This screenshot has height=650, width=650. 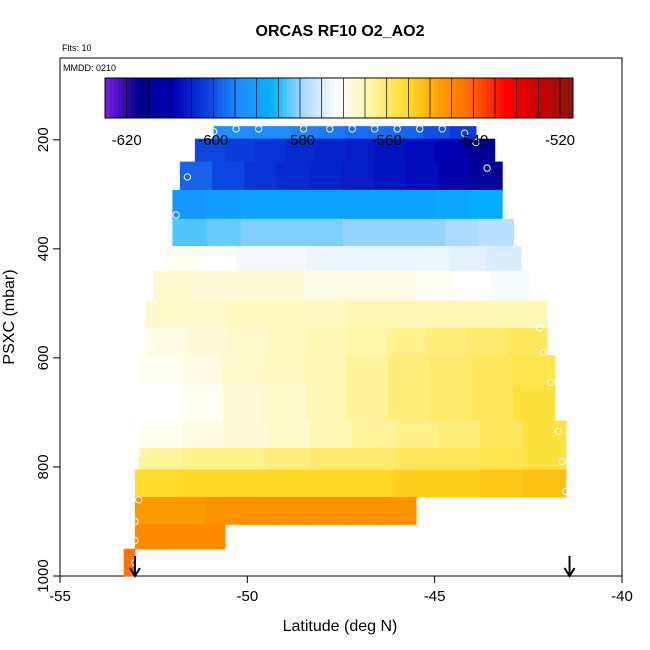 What do you see at coordinates (352, 567) in the screenshot?
I see `end-markers` at bounding box center [352, 567].